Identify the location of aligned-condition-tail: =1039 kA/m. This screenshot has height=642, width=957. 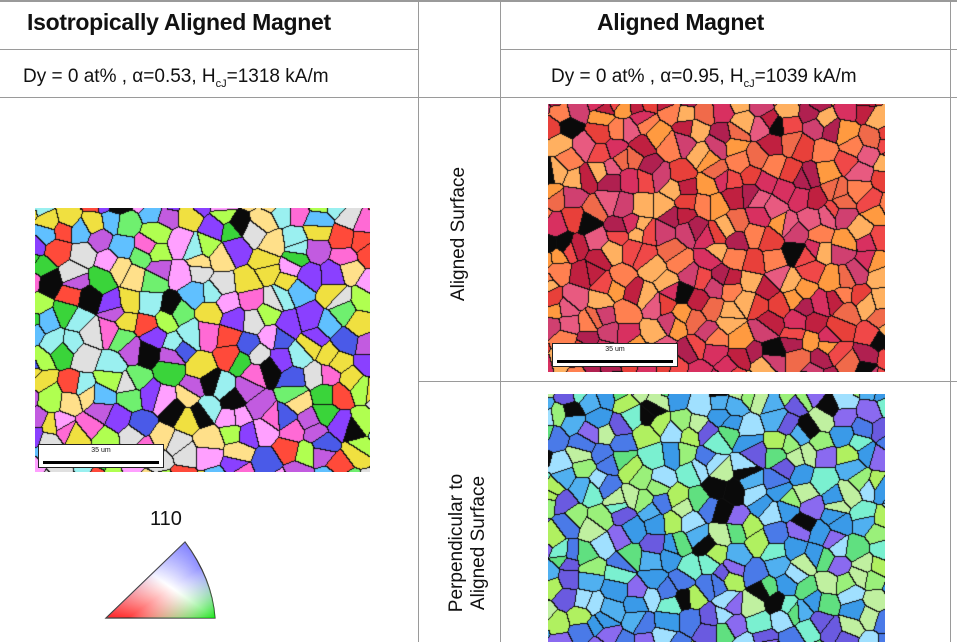
(805, 76).